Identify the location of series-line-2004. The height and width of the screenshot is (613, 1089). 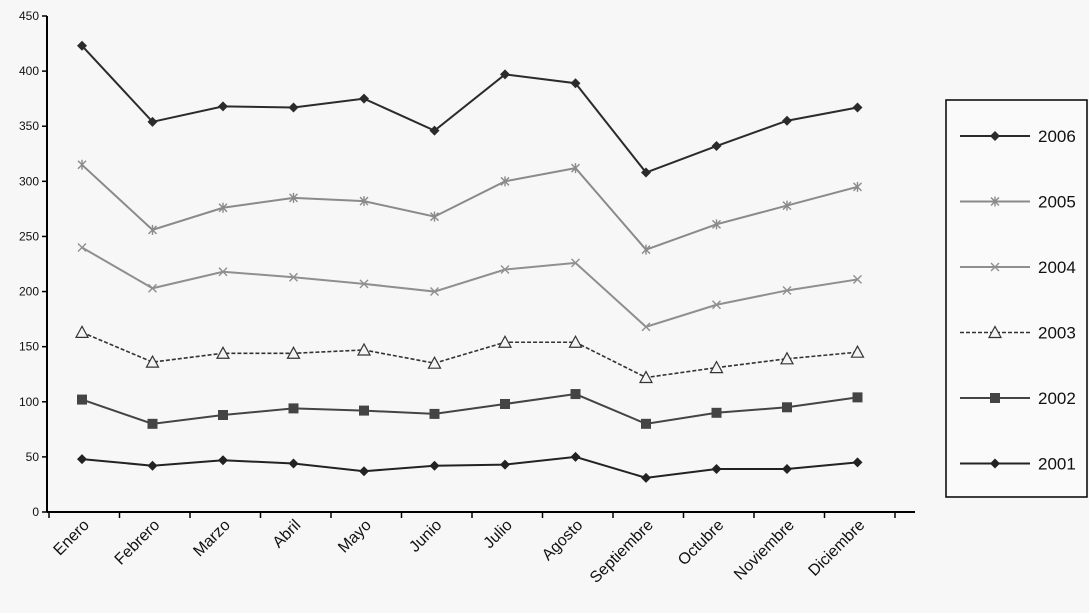
(469, 287).